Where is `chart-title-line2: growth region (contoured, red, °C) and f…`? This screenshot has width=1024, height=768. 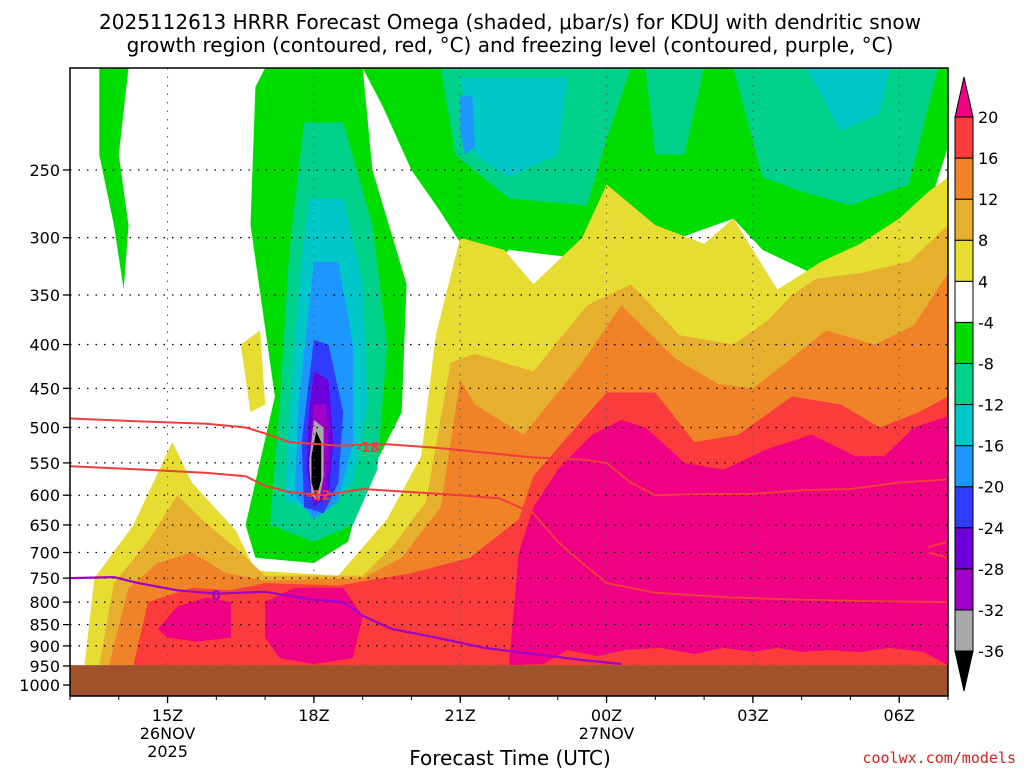
chart-title-line2: growth region (contoured, red, °C) and f… is located at coordinates (510, 45).